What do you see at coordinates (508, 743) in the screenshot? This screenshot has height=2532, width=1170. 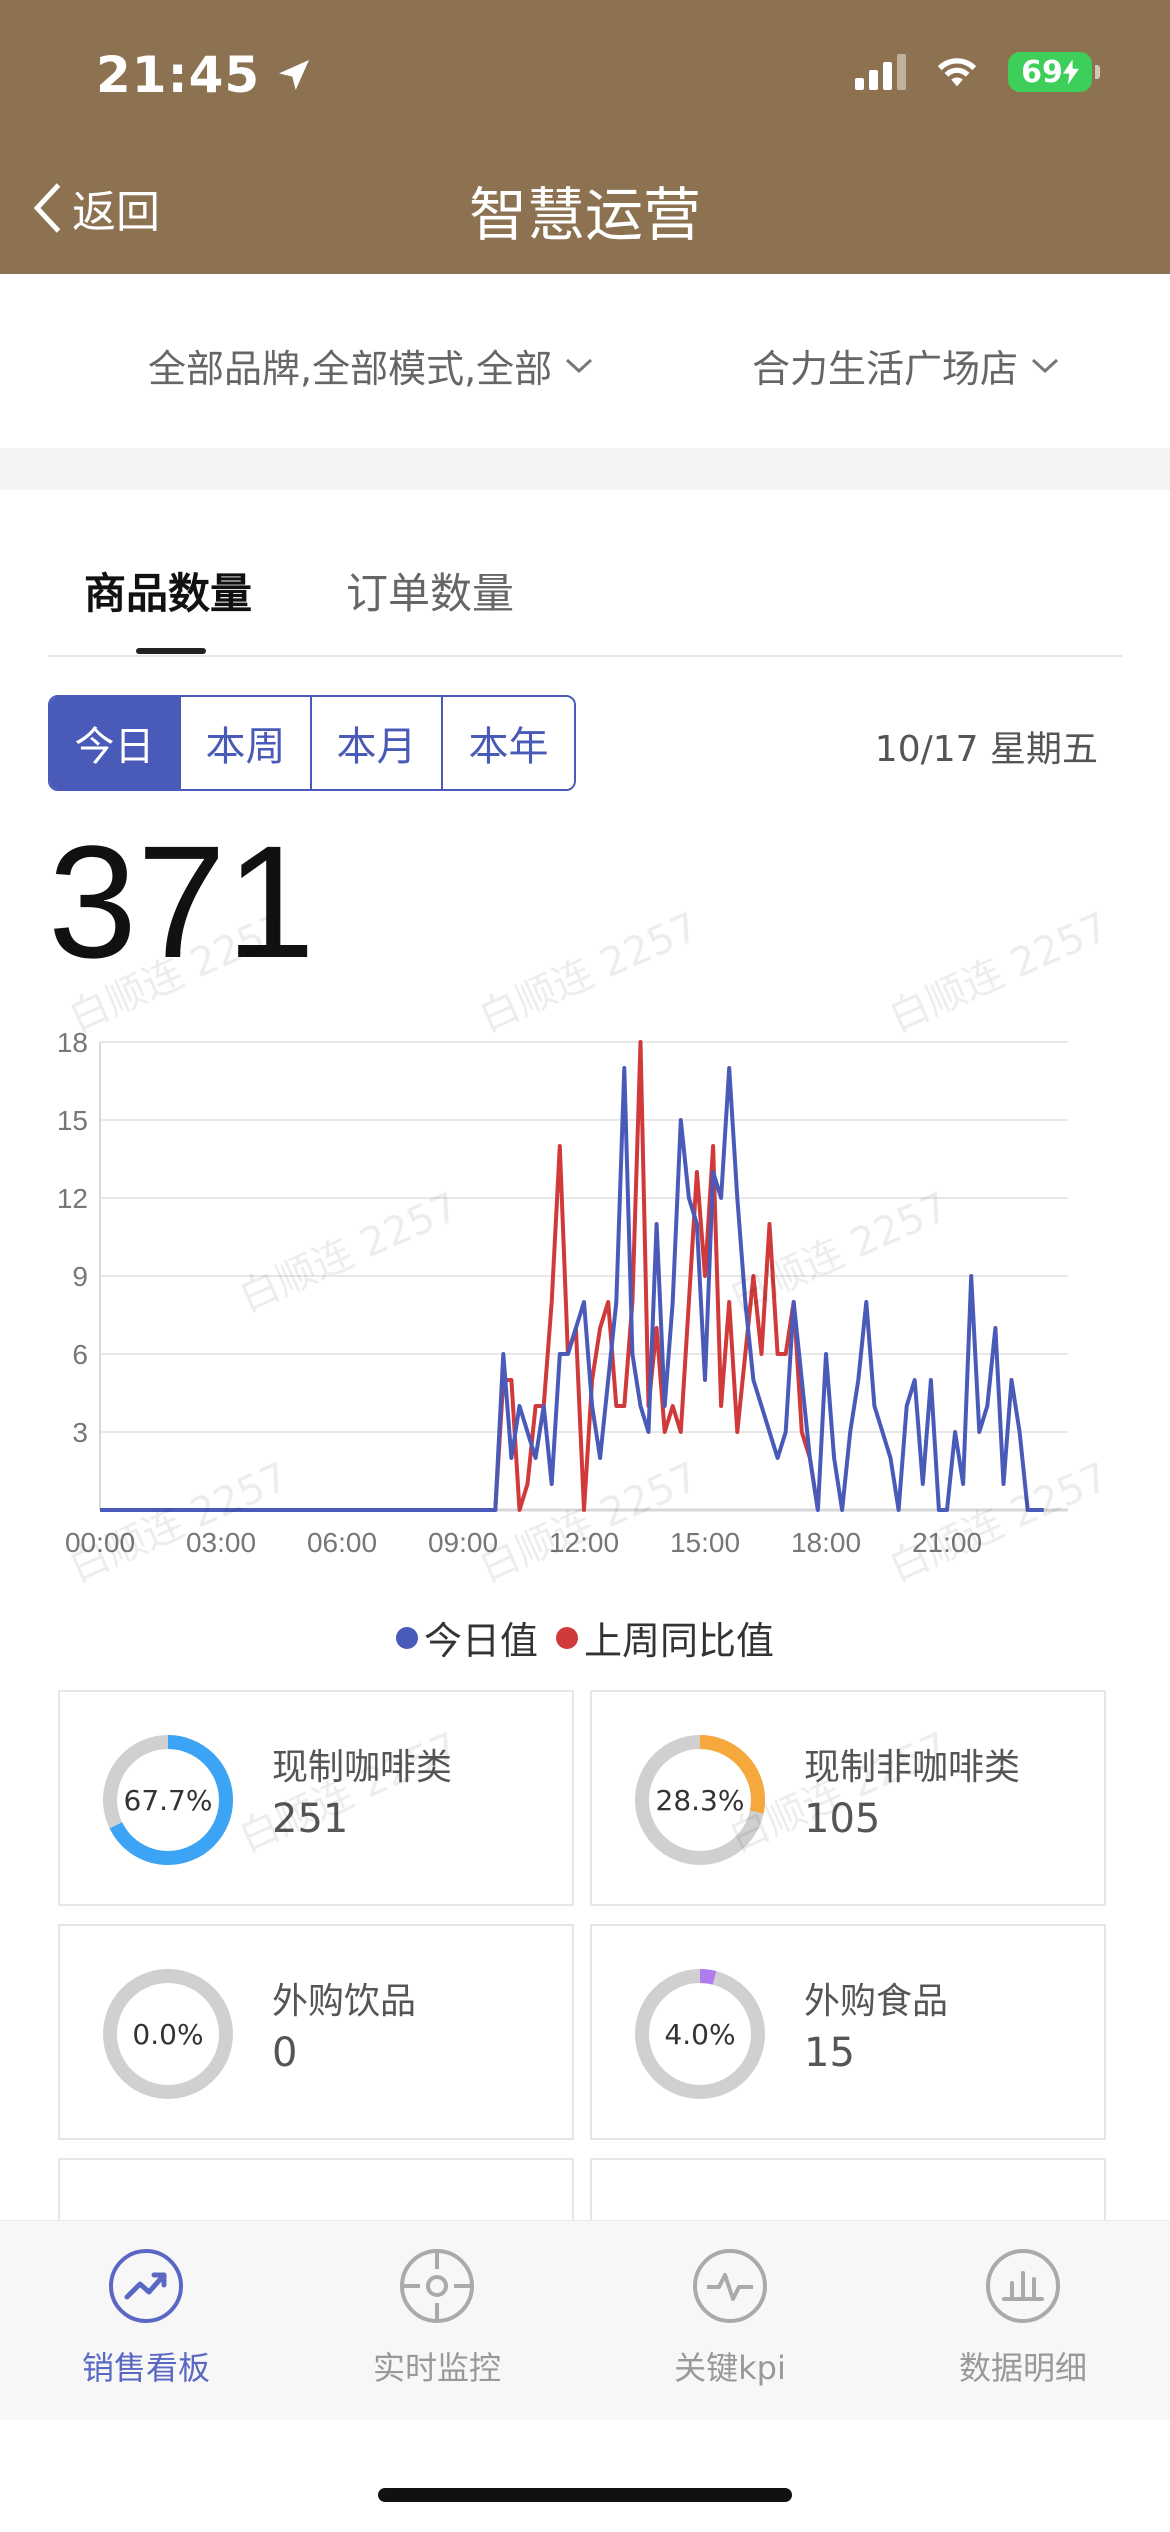 I see `segment-year: 本年` at bounding box center [508, 743].